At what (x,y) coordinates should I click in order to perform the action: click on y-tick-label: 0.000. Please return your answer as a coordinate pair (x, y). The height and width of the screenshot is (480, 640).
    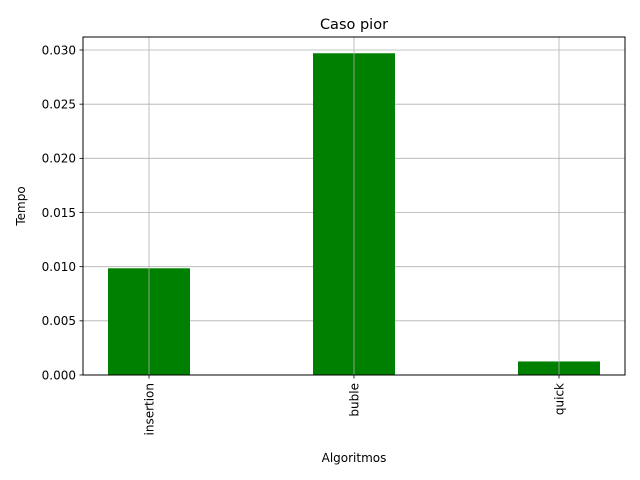
    Looking at the image, I should click on (59, 375).